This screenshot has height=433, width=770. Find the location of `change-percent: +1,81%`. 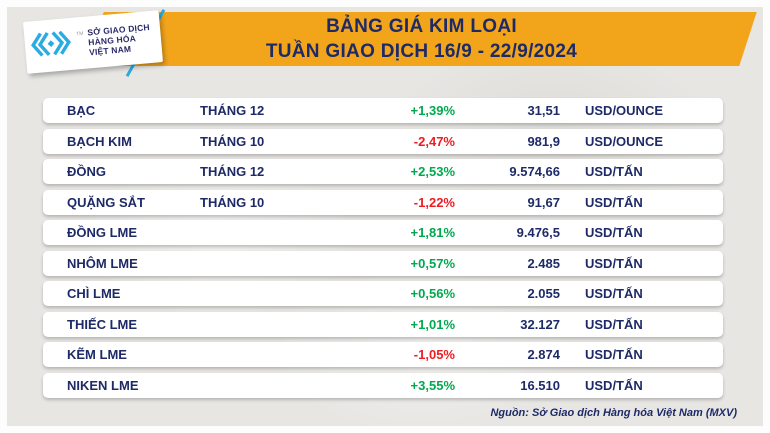

change-percent: +1,81% is located at coordinates (432, 232).